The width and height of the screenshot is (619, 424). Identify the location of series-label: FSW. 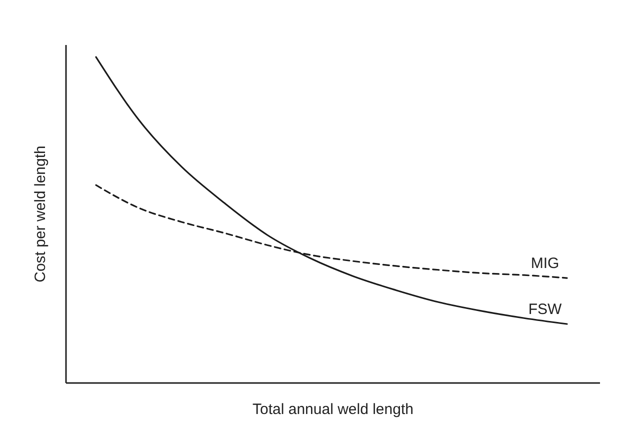
(545, 309).